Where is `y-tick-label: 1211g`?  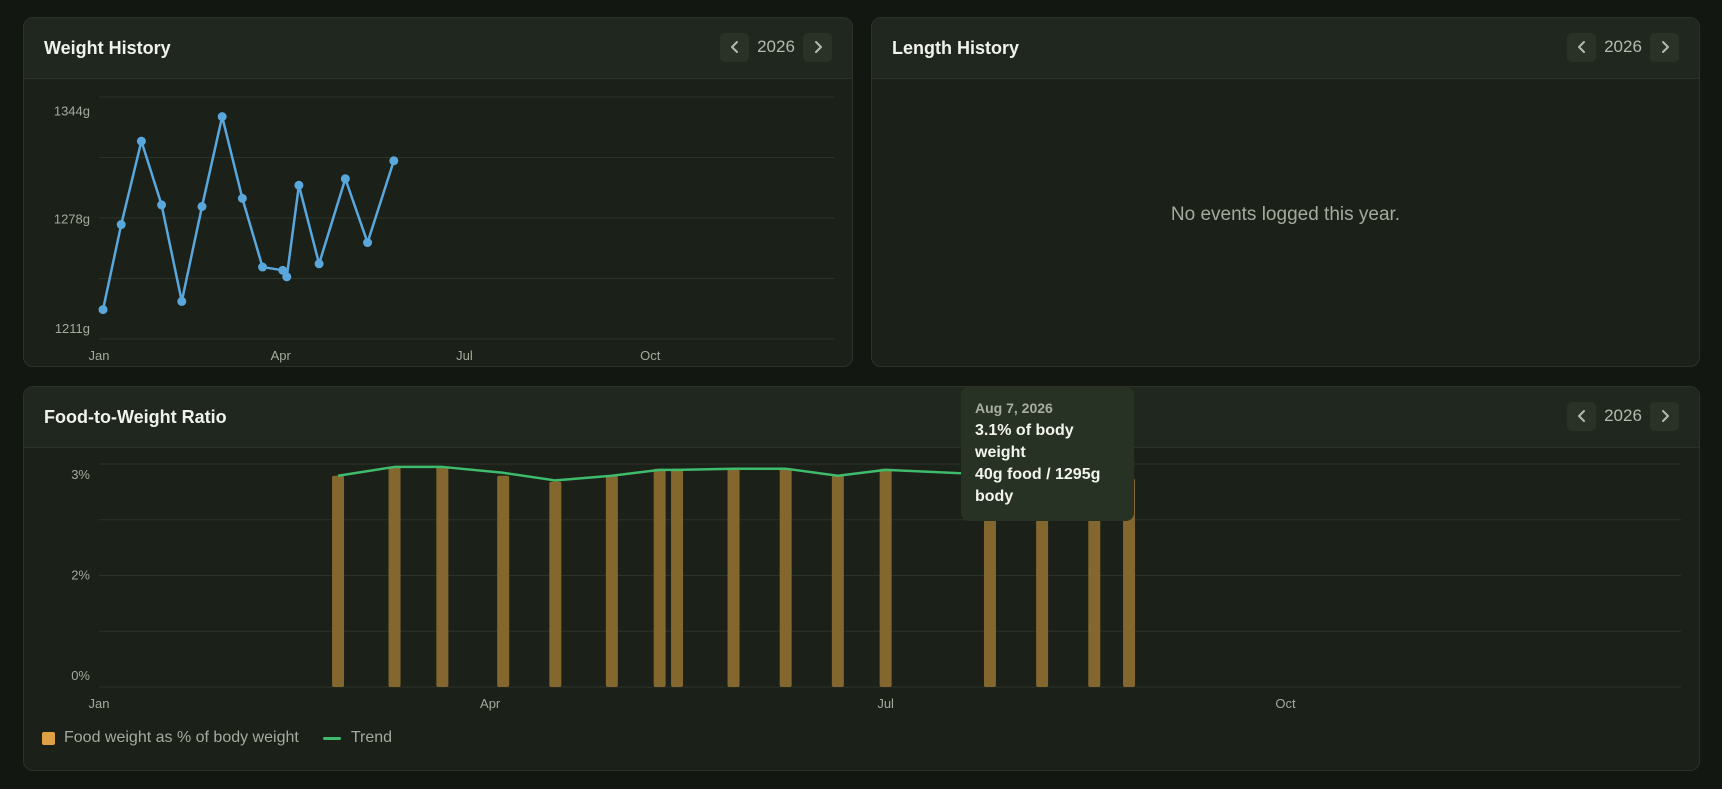
y-tick-label: 1211g is located at coordinates (72, 328).